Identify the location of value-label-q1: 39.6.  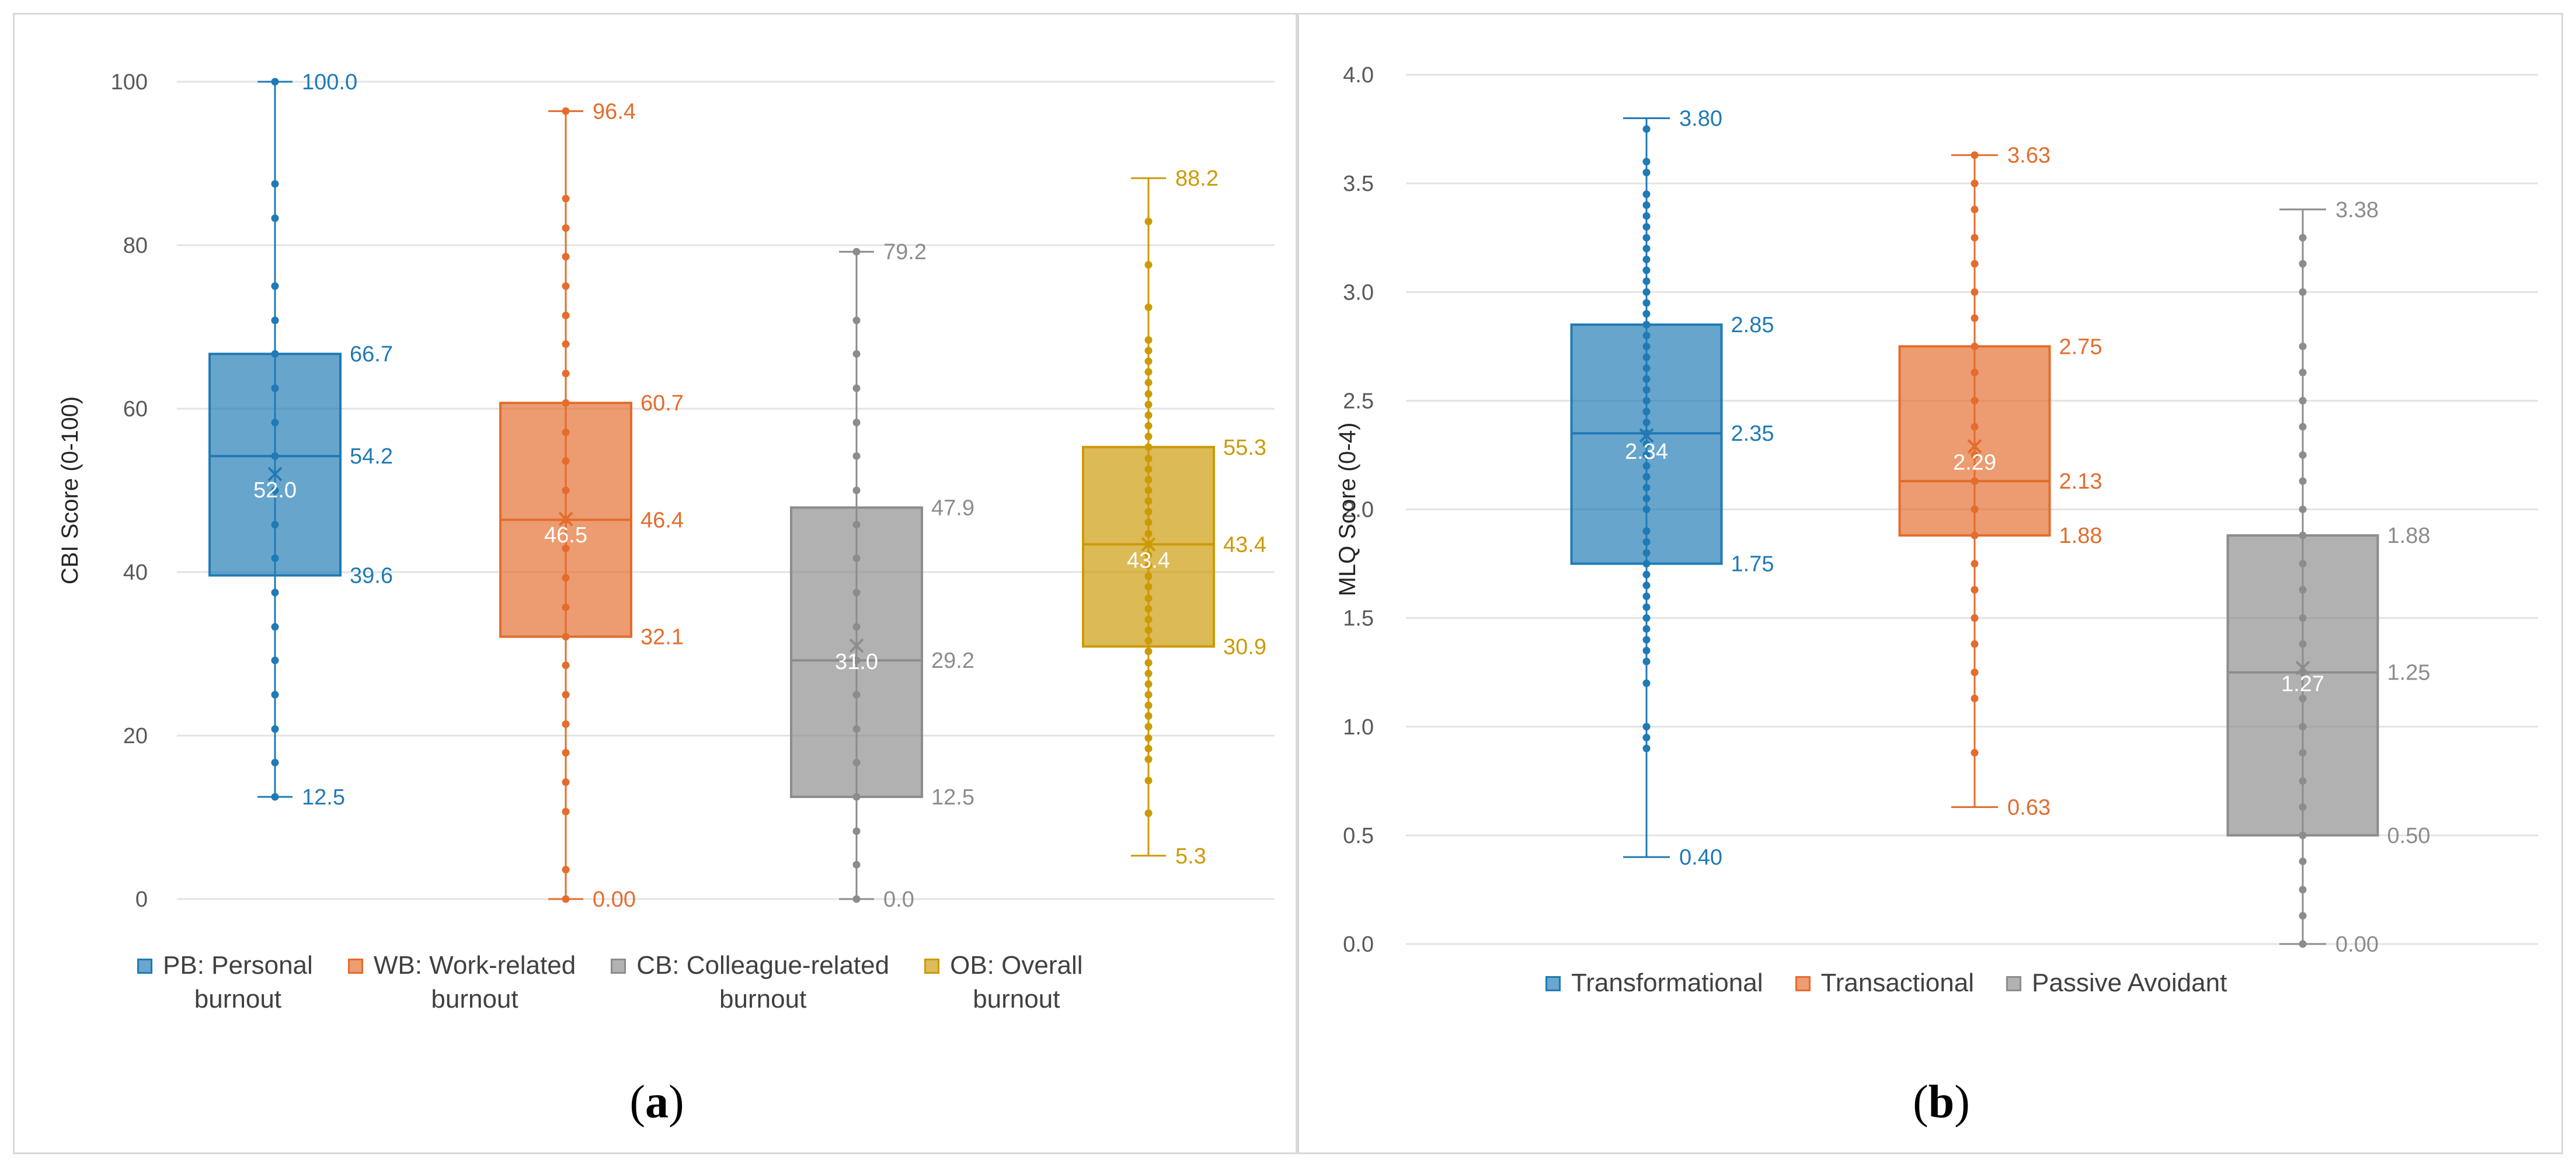
(371, 576).